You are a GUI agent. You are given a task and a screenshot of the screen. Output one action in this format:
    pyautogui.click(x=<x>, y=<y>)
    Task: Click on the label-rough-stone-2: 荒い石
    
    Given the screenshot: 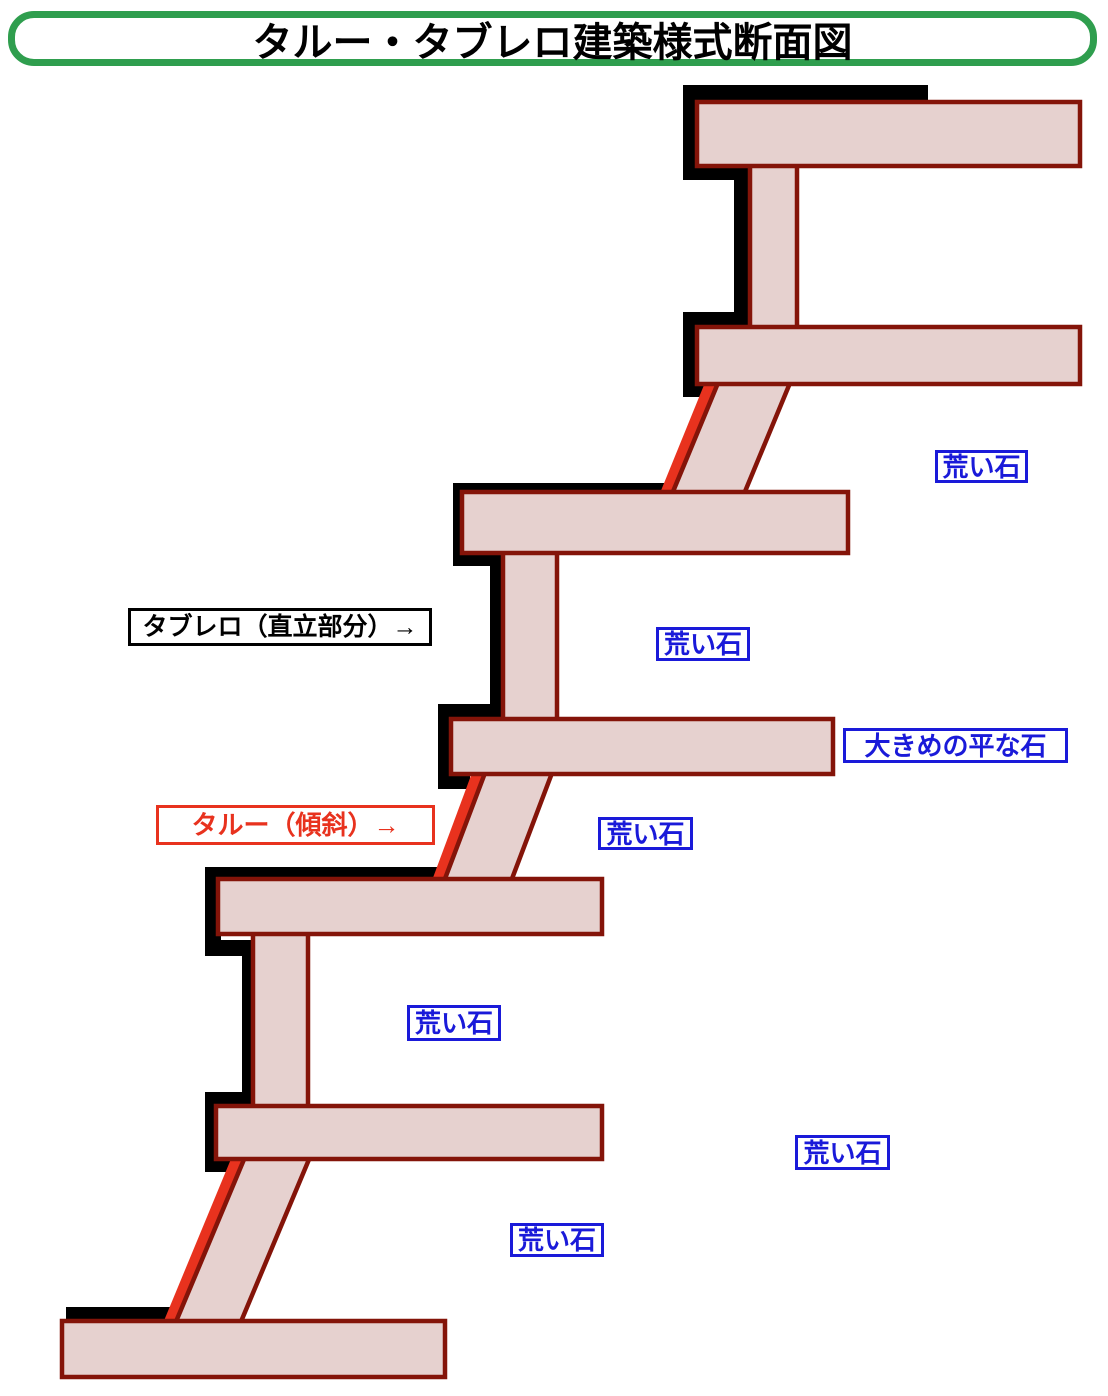 What is the action you would take?
    pyautogui.click(x=703, y=644)
    